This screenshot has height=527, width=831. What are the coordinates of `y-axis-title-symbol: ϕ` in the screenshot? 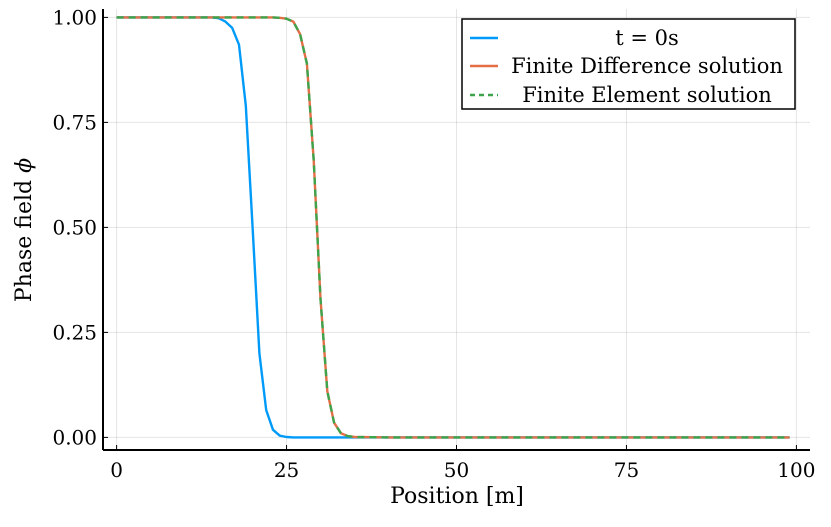 It's located at (24, 165).